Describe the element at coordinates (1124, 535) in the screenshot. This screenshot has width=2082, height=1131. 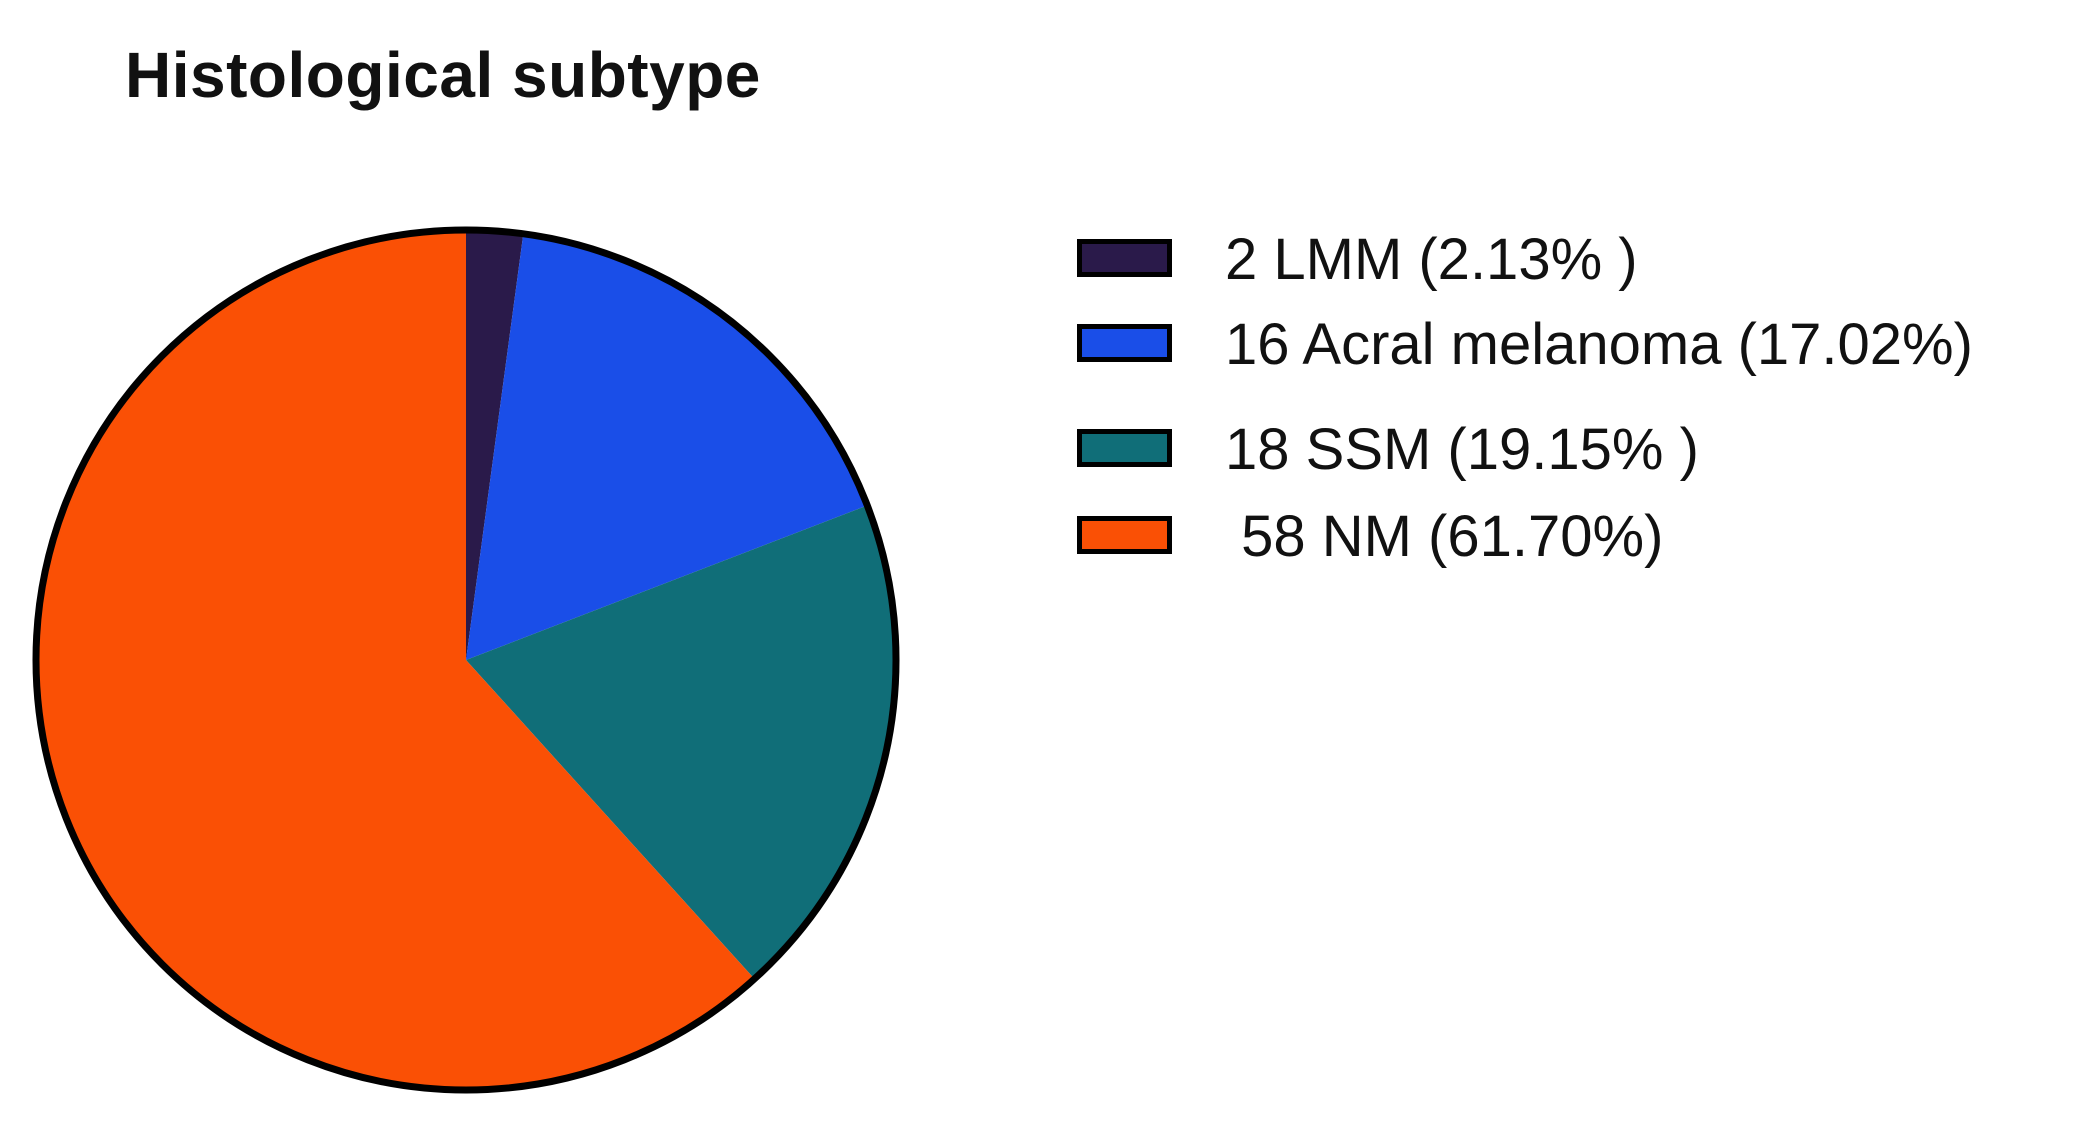
I see `legend-swatch-nm` at that location.